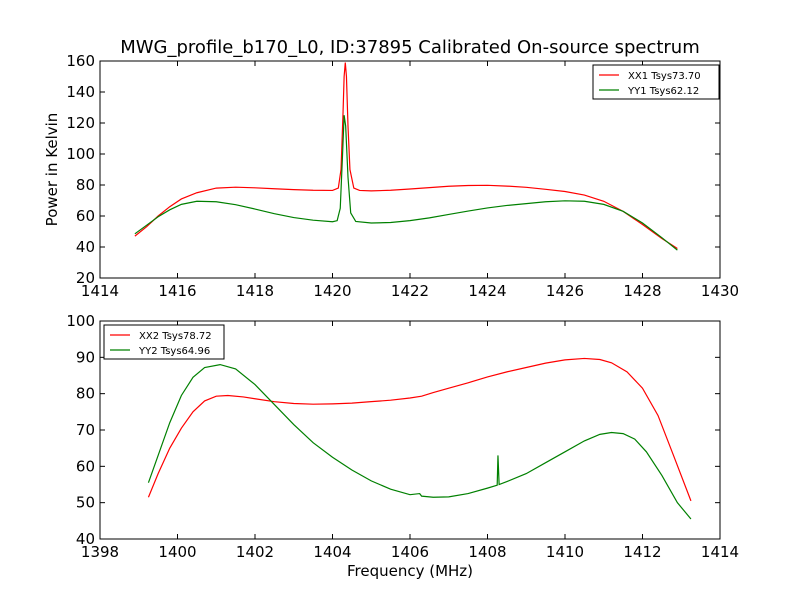 The image size is (800, 600). Describe the element at coordinates (332, 291) in the screenshot. I see `x-tick-label: 1420` at that location.